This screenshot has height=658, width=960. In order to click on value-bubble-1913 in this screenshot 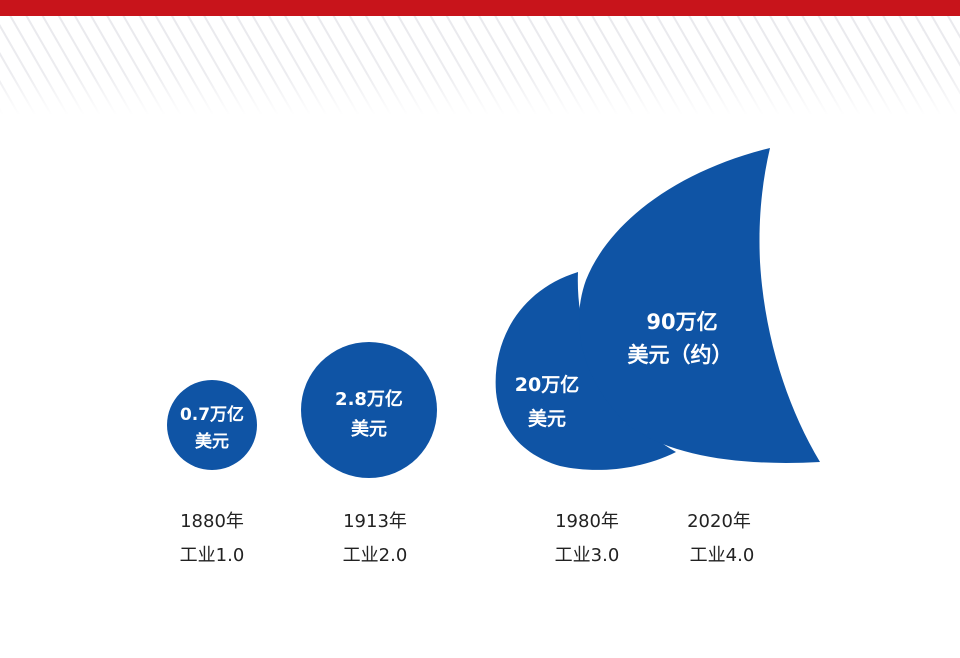, I will do `click(369, 410)`.